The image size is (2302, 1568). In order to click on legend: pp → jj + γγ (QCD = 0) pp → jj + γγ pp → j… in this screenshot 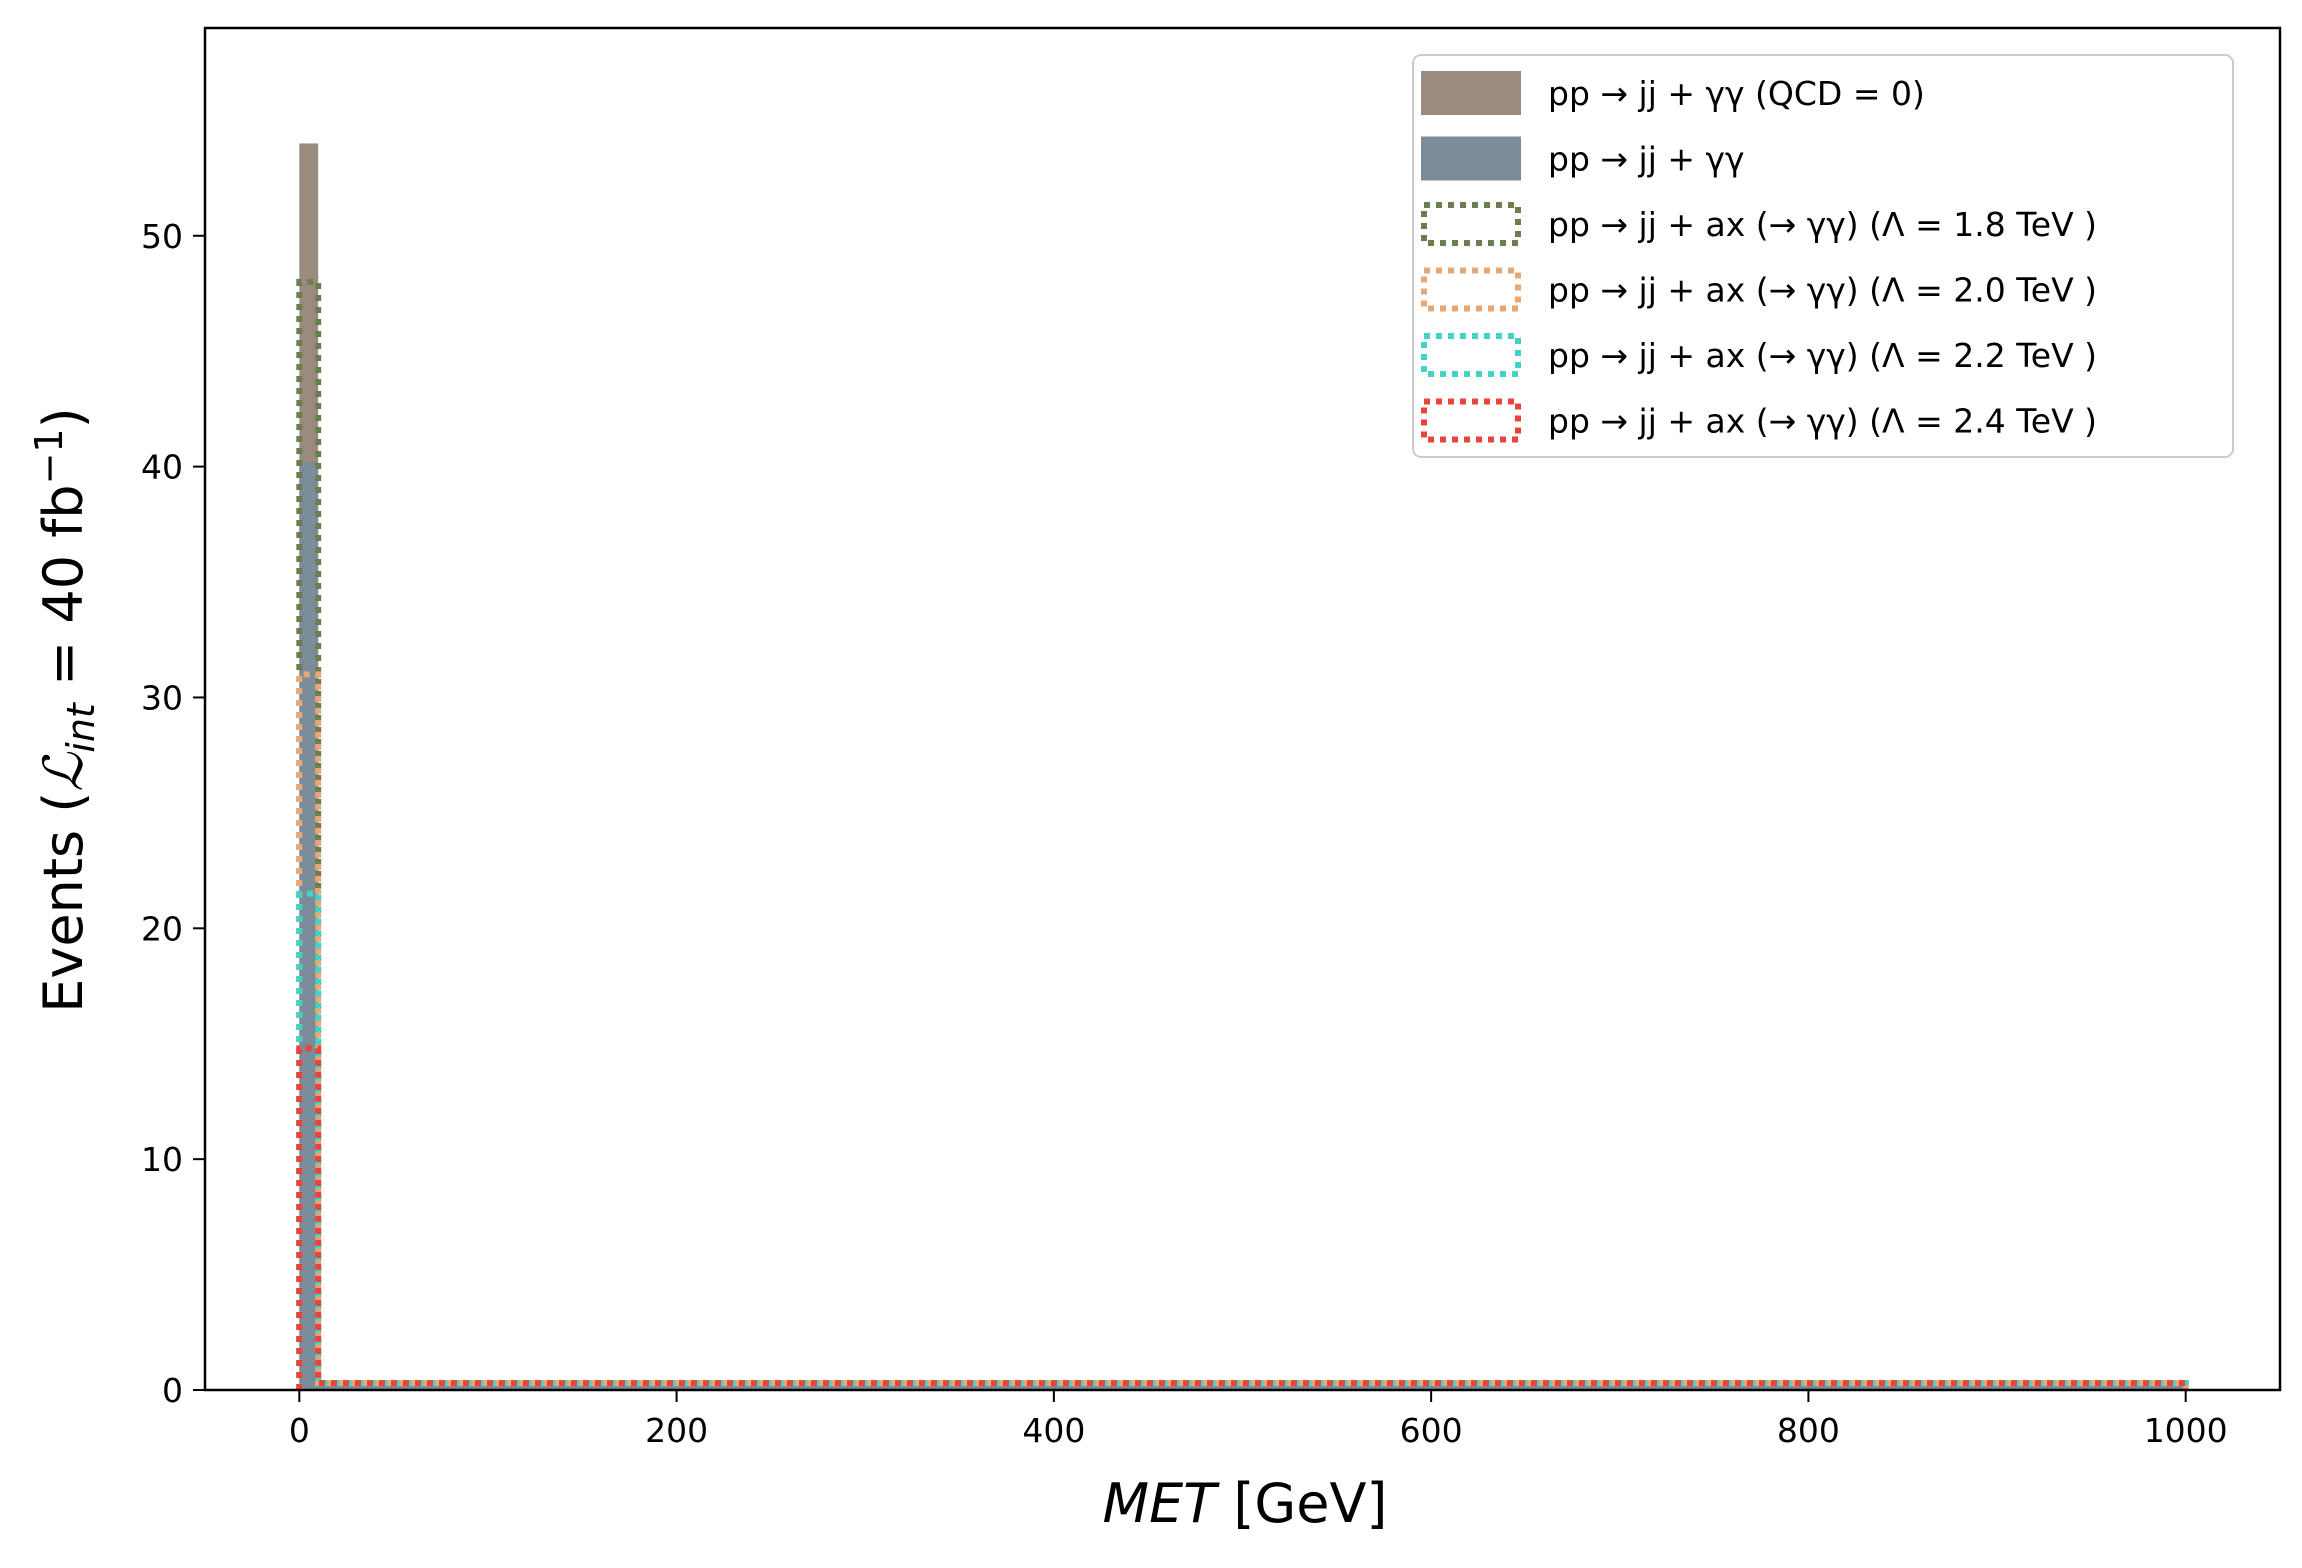, I will do `click(1823, 256)`.